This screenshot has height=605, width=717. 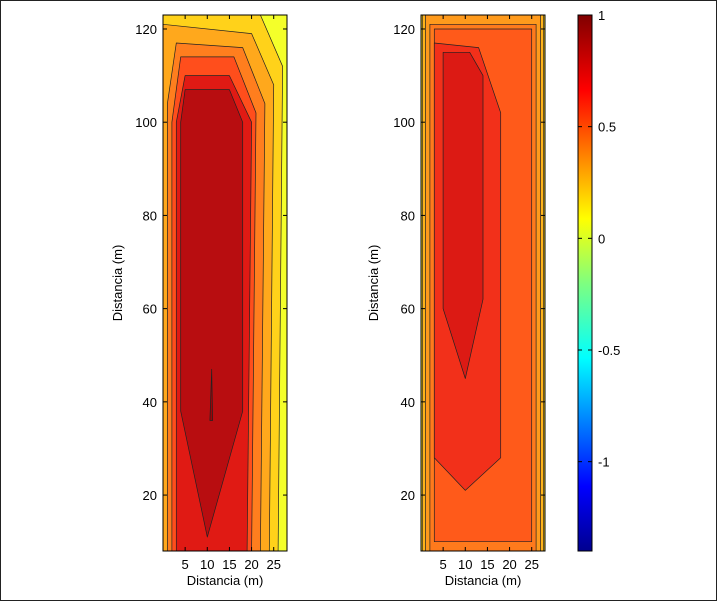 I want to click on colorbar-tick-label: 1, so click(x=601, y=15).